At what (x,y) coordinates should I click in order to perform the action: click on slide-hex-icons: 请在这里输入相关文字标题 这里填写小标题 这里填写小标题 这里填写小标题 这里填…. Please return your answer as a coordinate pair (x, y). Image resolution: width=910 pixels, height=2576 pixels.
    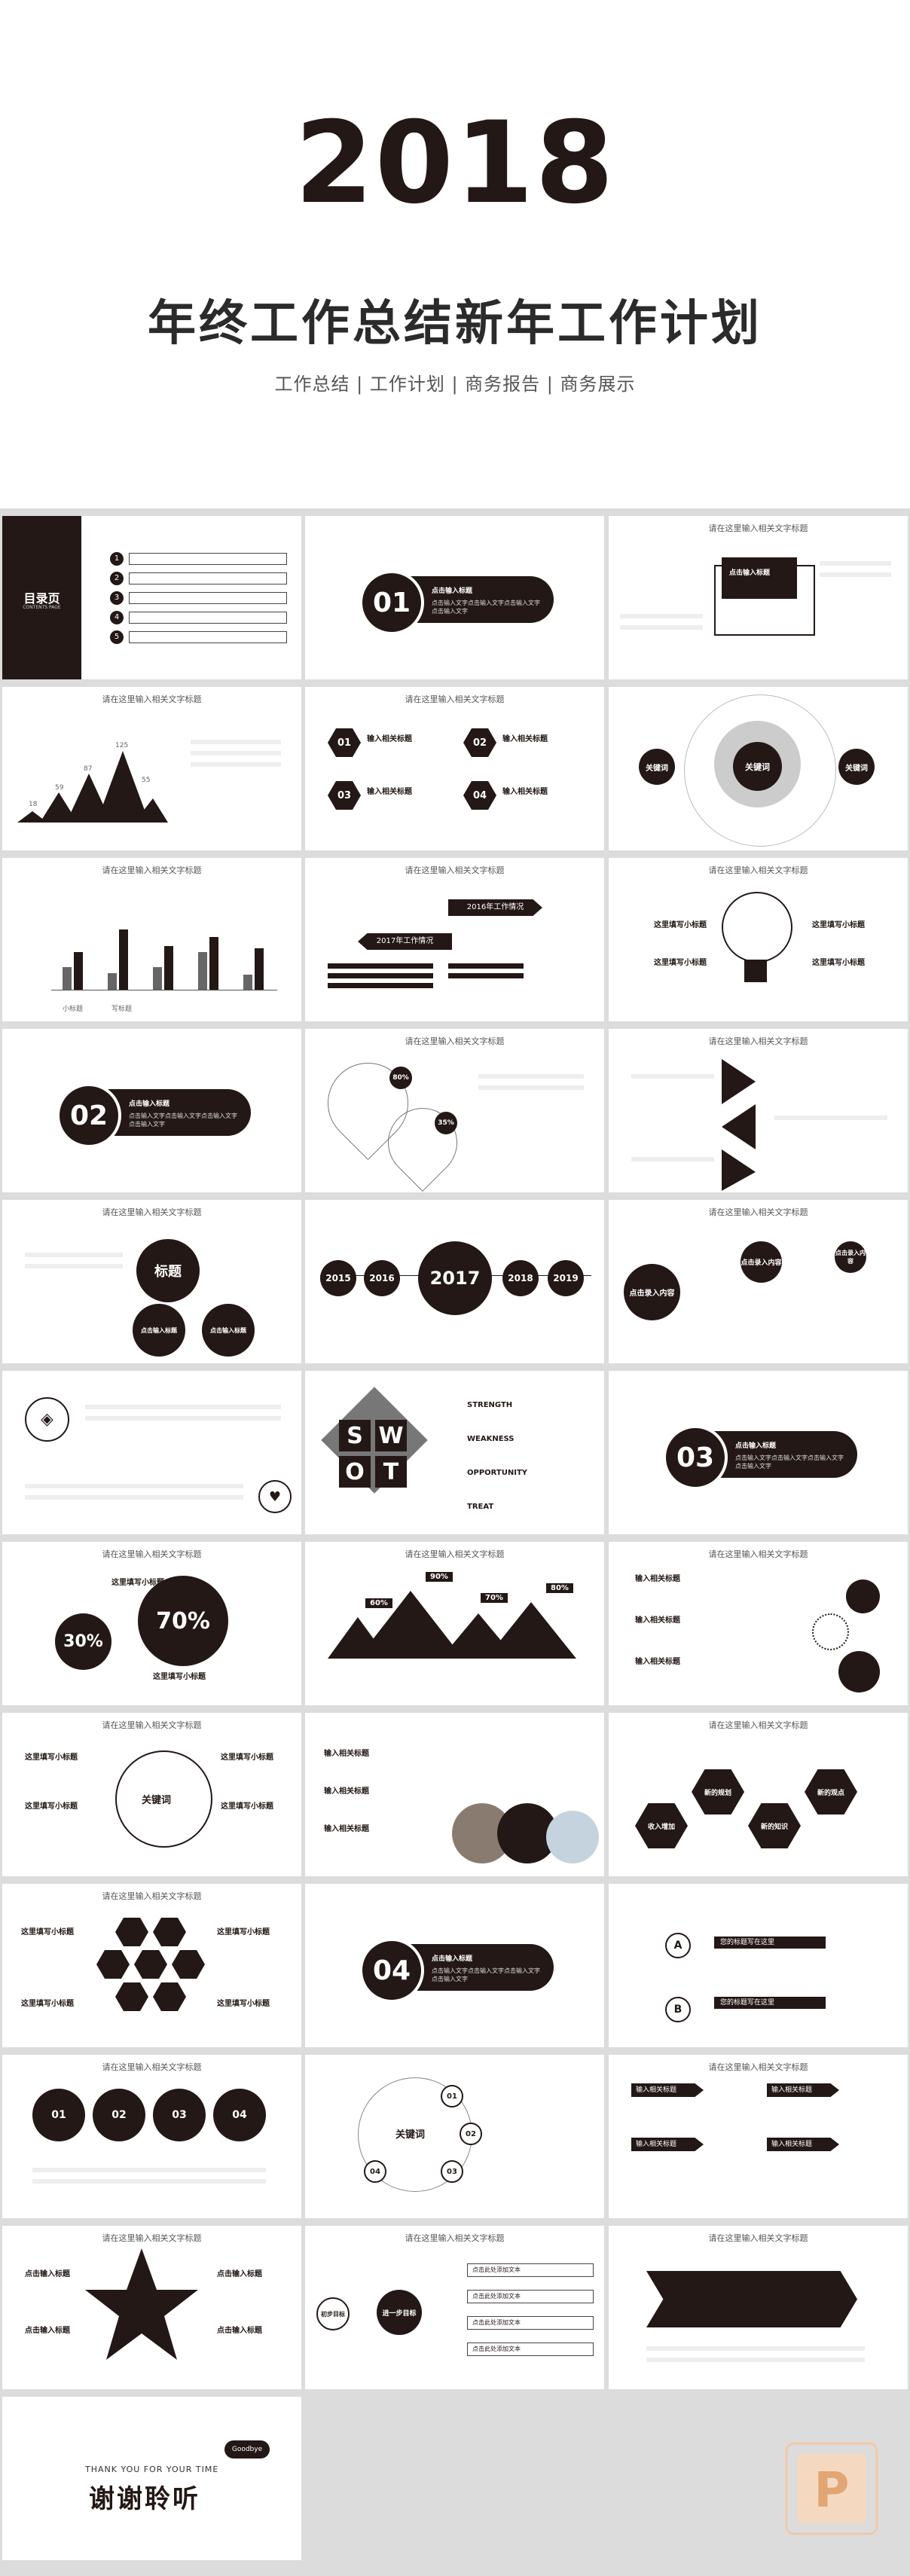
    Looking at the image, I should click on (151, 1966).